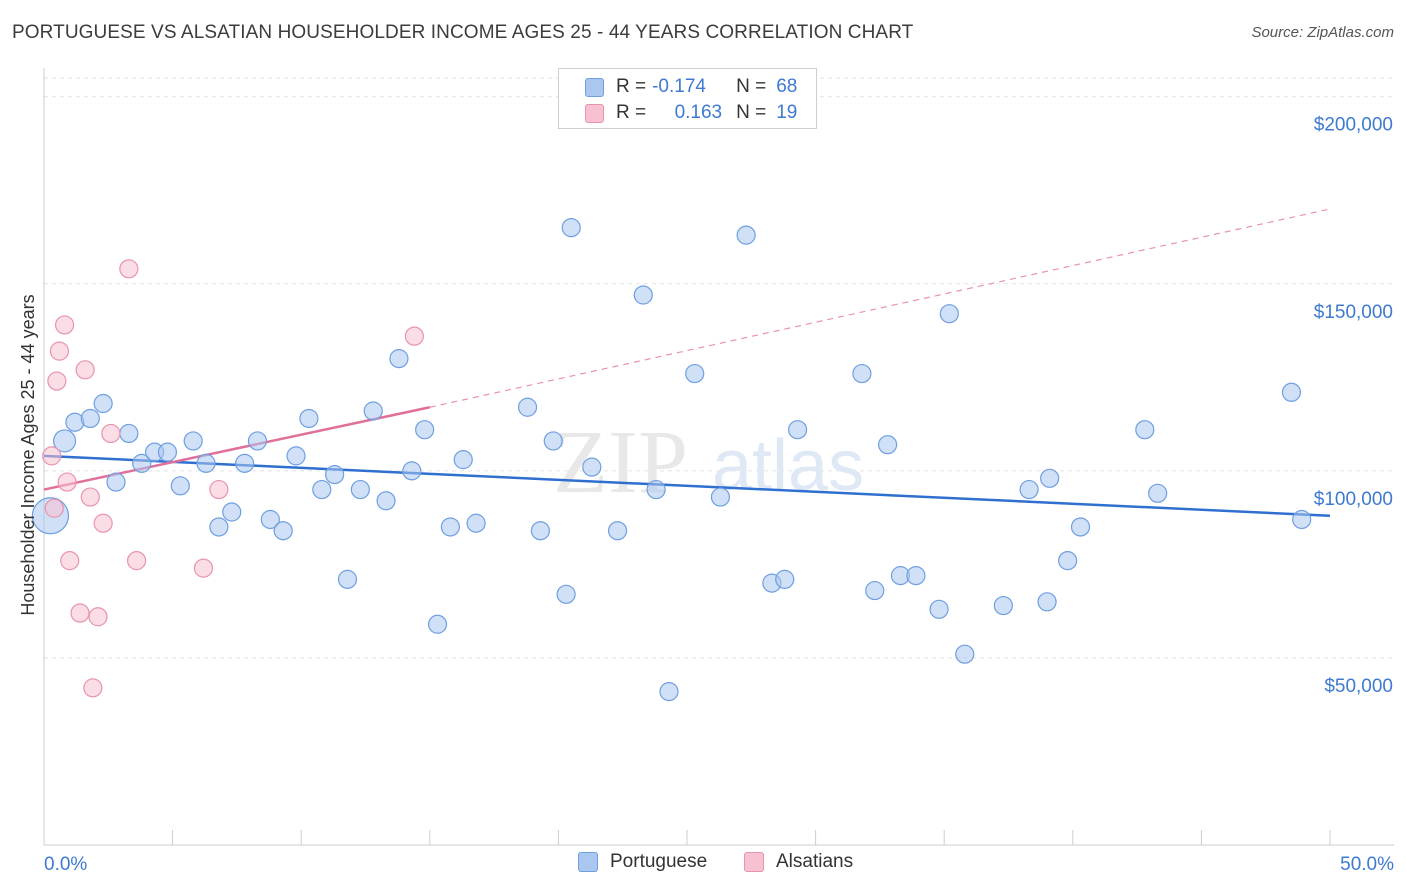 This screenshot has width=1406, height=892. Describe the element at coordinates (28, 454) in the screenshot. I see `y-axis-label: Householder Income Ages 25 - 44 years` at that location.